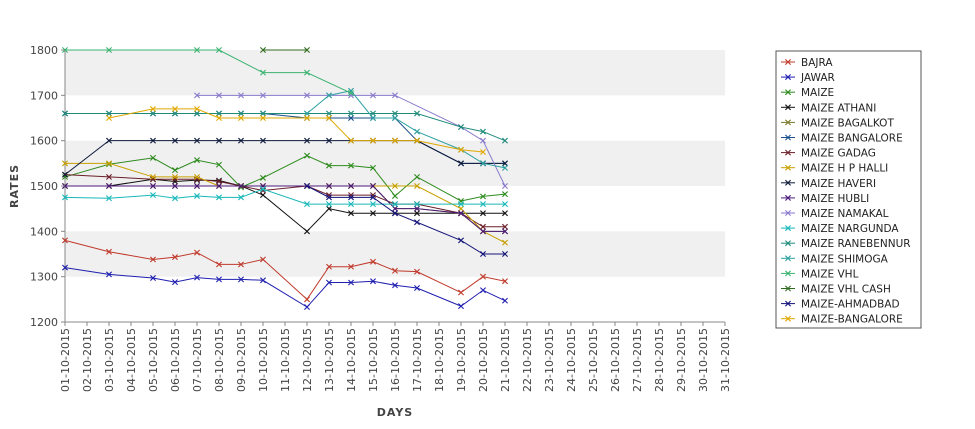  What do you see at coordinates (285, 360) in the screenshot?
I see `x-tick-label: 11-10-2015` at bounding box center [285, 360].